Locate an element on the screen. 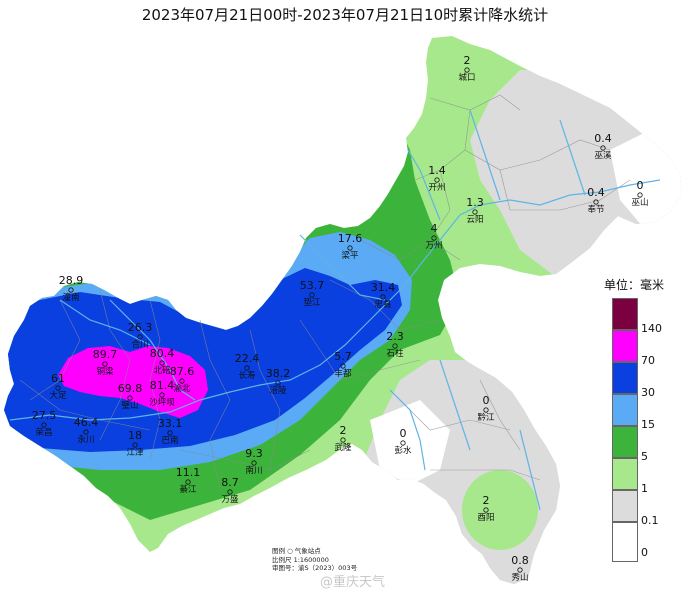 Image resolution: width=690 pixels, height=598 pixels. station-酉阳: 2 酉阳 is located at coordinates (485, 508).